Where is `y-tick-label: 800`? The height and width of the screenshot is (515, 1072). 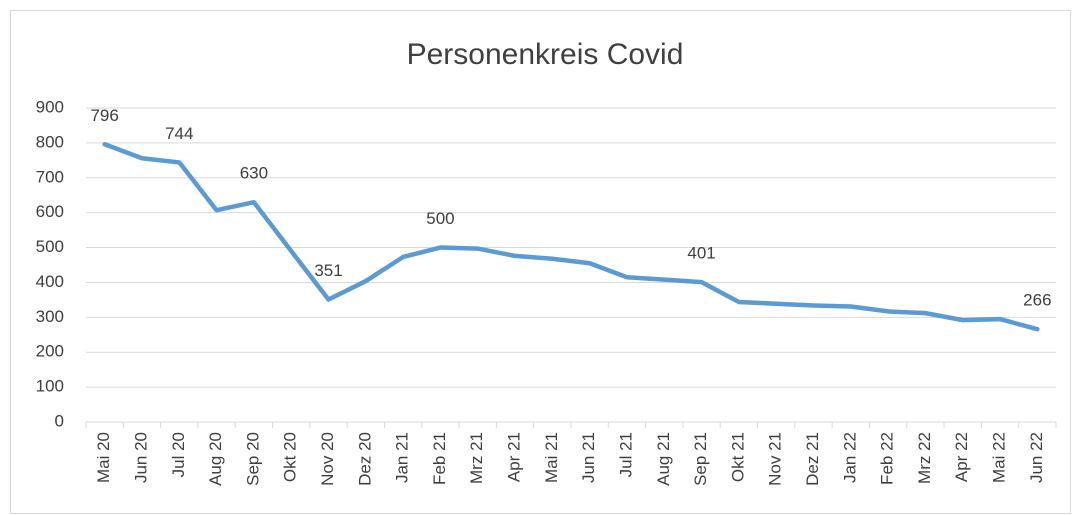 y-tick-label: 800 is located at coordinates (50, 141).